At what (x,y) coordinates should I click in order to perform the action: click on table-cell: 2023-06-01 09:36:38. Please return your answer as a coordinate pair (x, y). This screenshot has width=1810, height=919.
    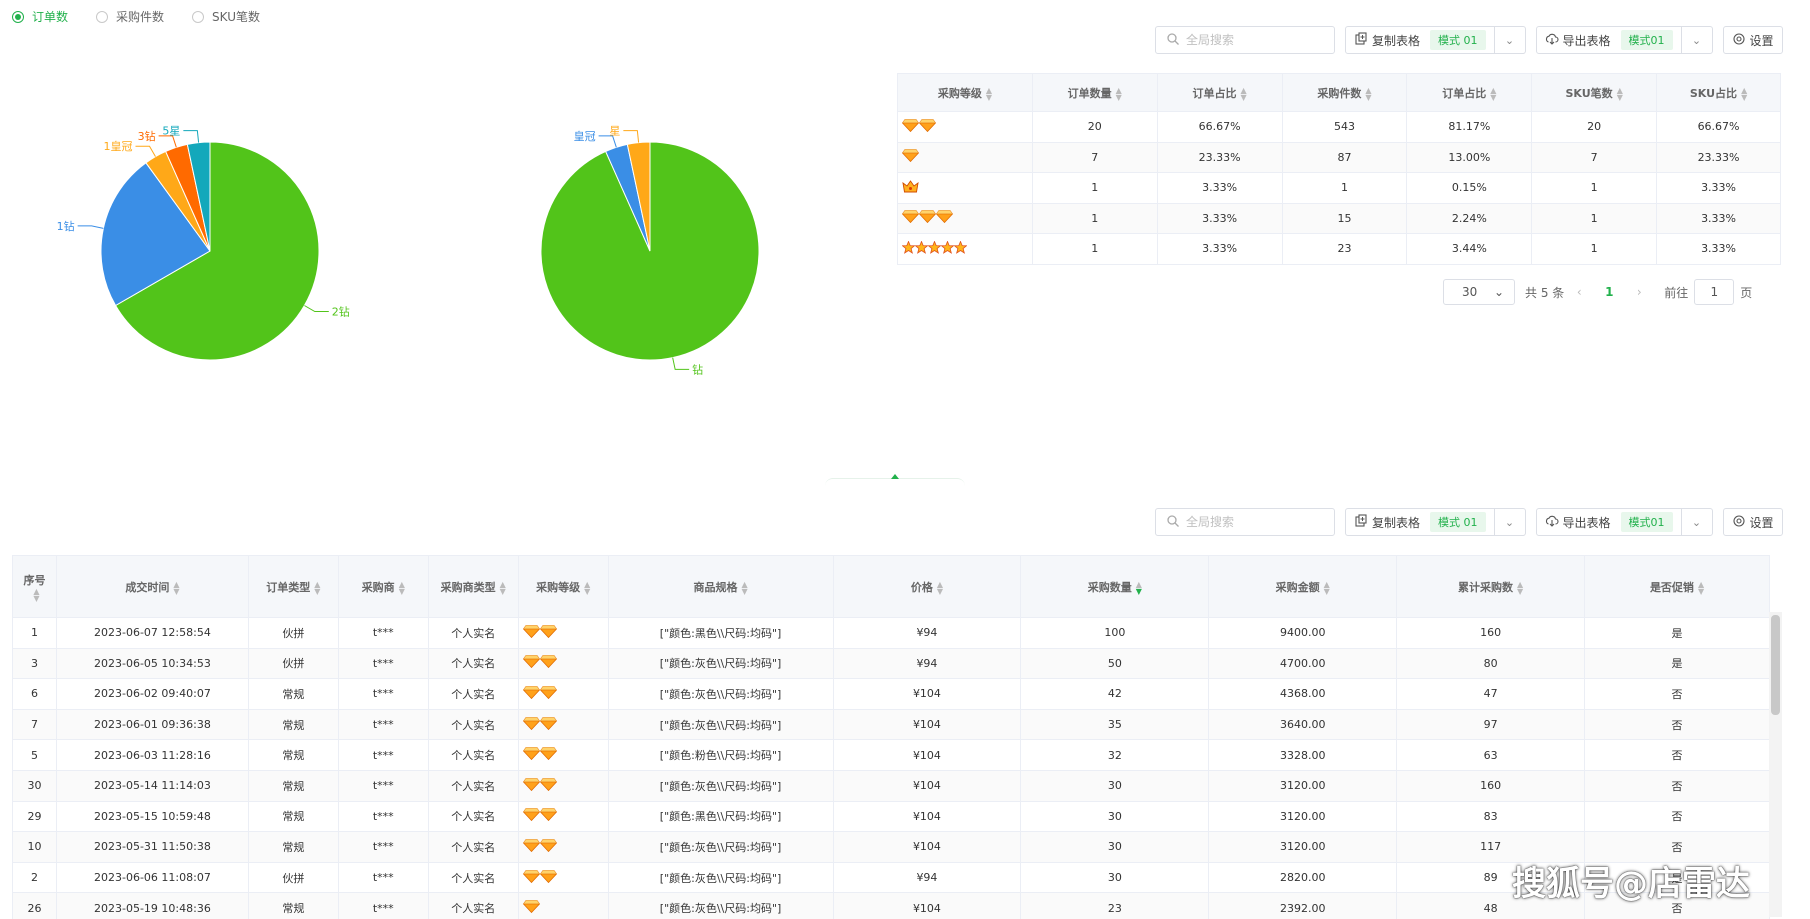
    Looking at the image, I should click on (152, 724).